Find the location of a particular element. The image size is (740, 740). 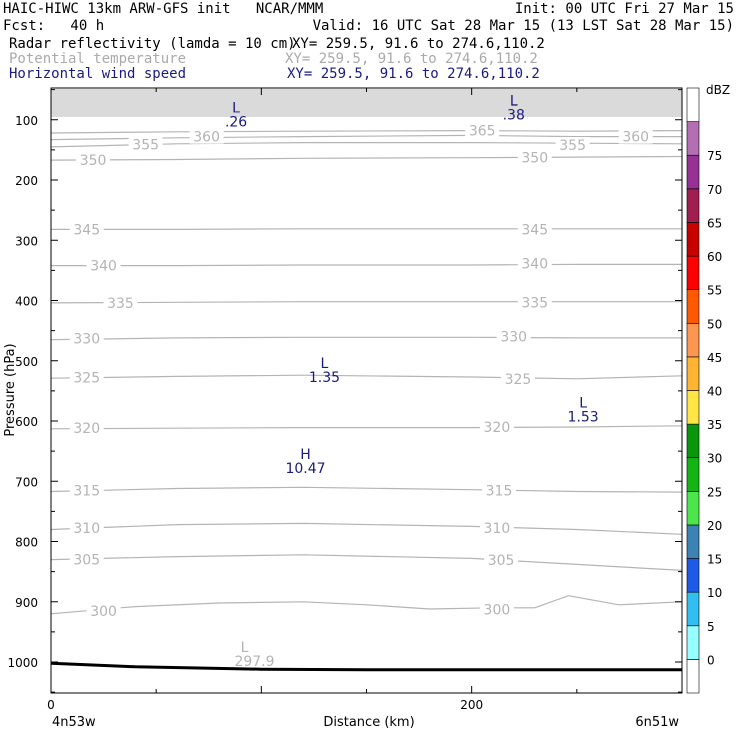

y-tick-label: 700 is located at coordinates (26, 482).